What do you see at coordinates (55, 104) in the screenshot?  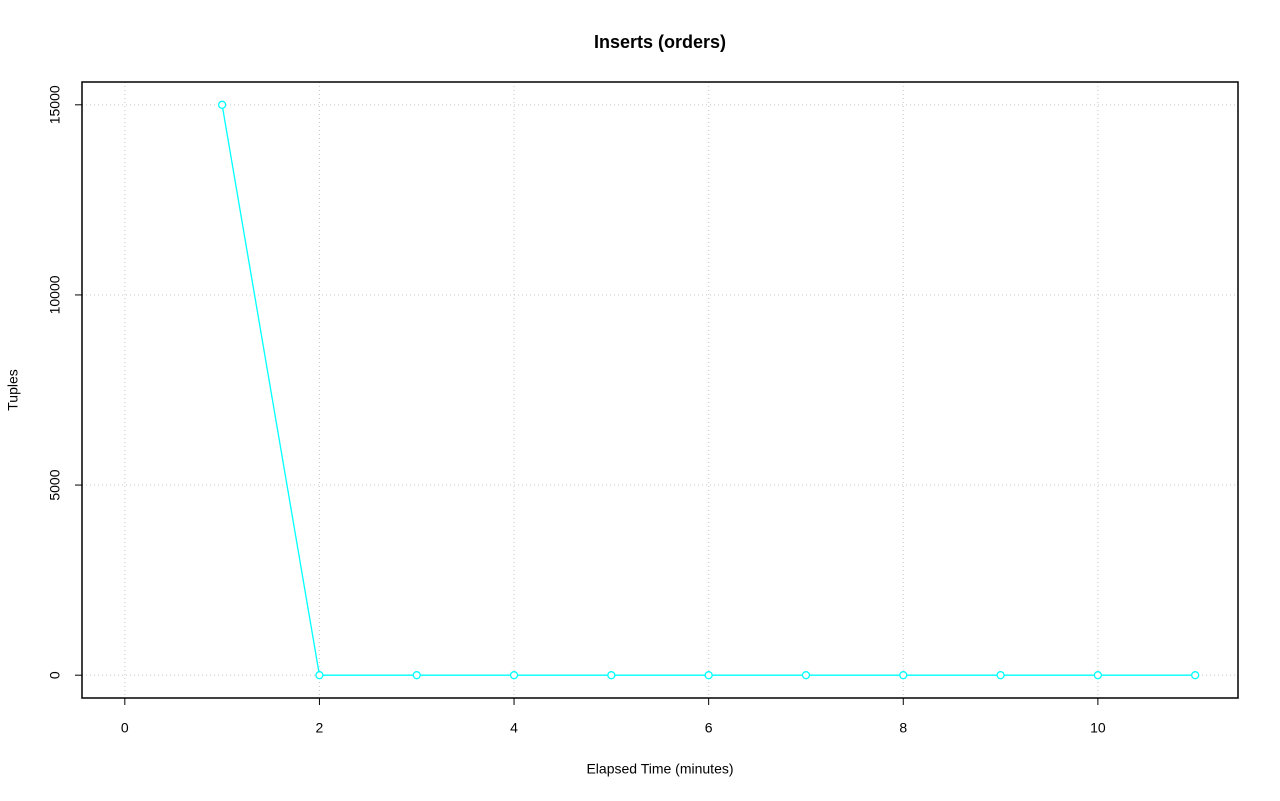 I see `y-tick-label: 15000` at bounding box center [55, 104].